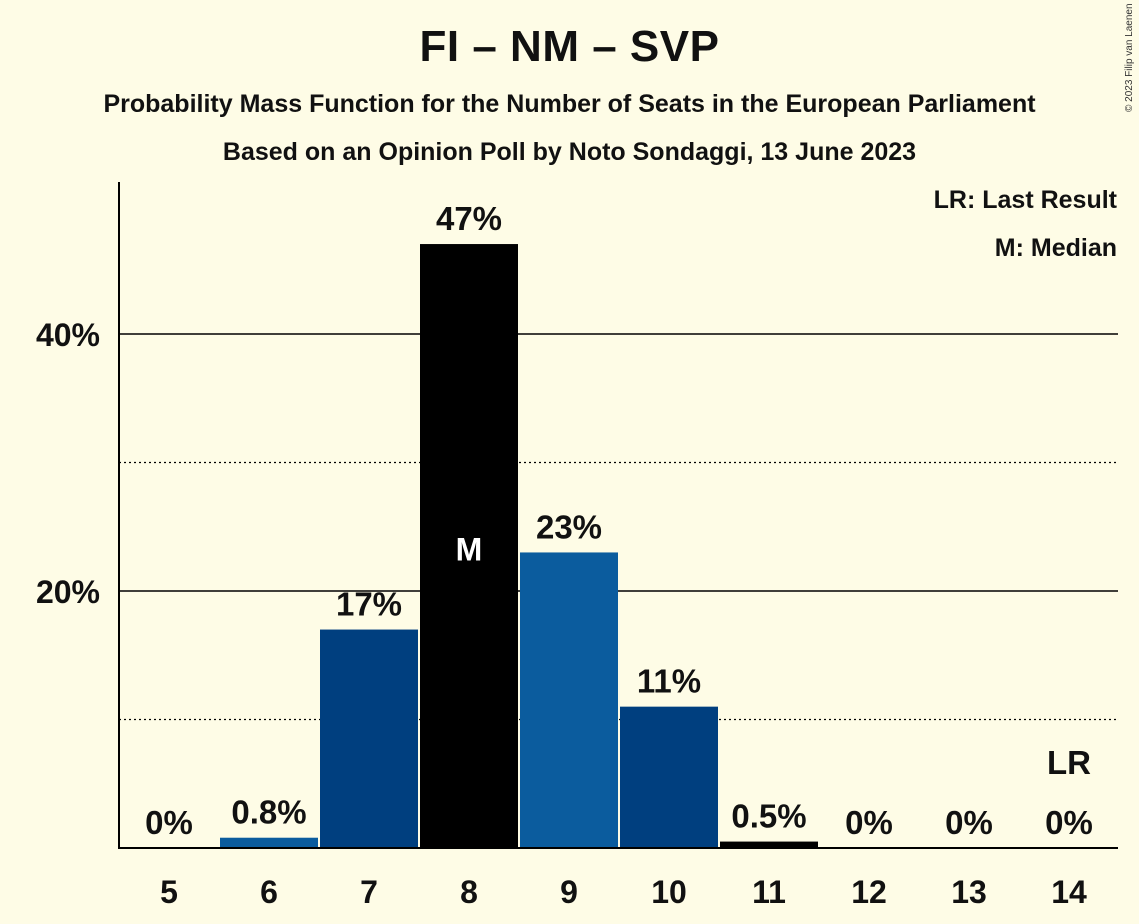  What do you see at coordinates (569, 526) in the screenshot?
I see `data-label-9: 23%` at bounding box center [569, 526].